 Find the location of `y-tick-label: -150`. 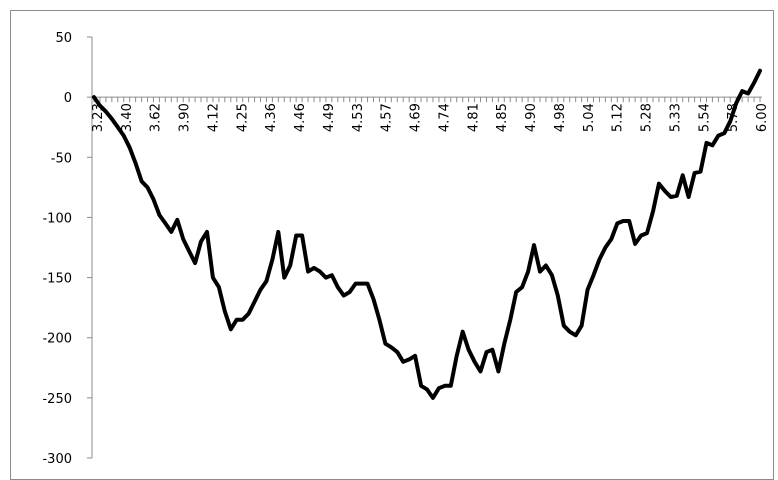

y-tick-label: -150 is located at coordinates (57, 279).